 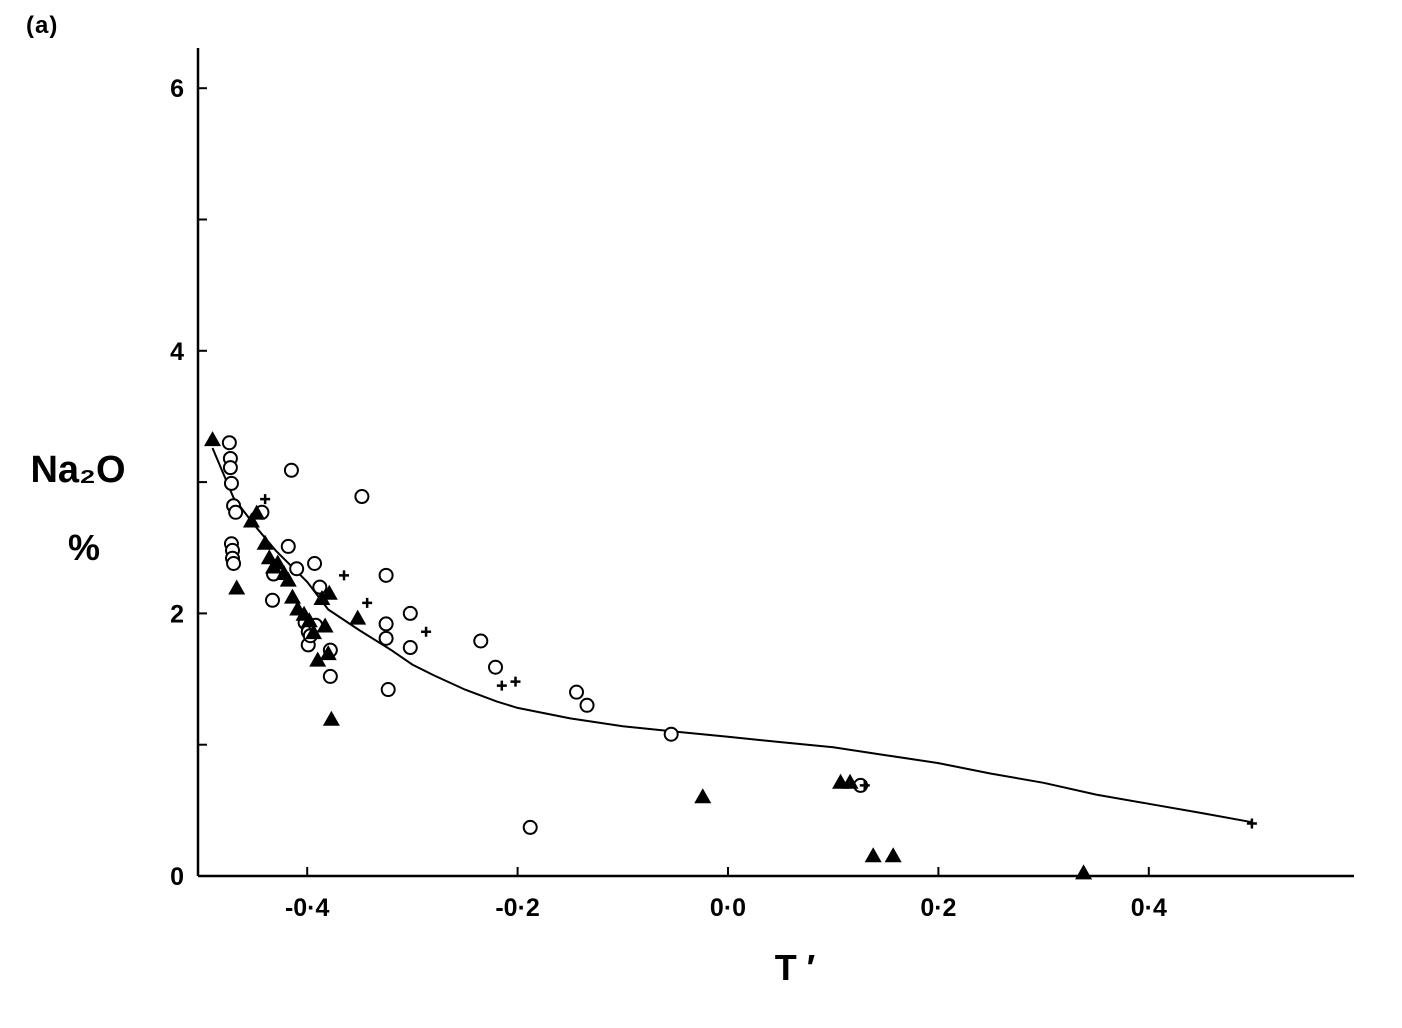 I want to click on panel-label: (a), so click(x=42, y=25).